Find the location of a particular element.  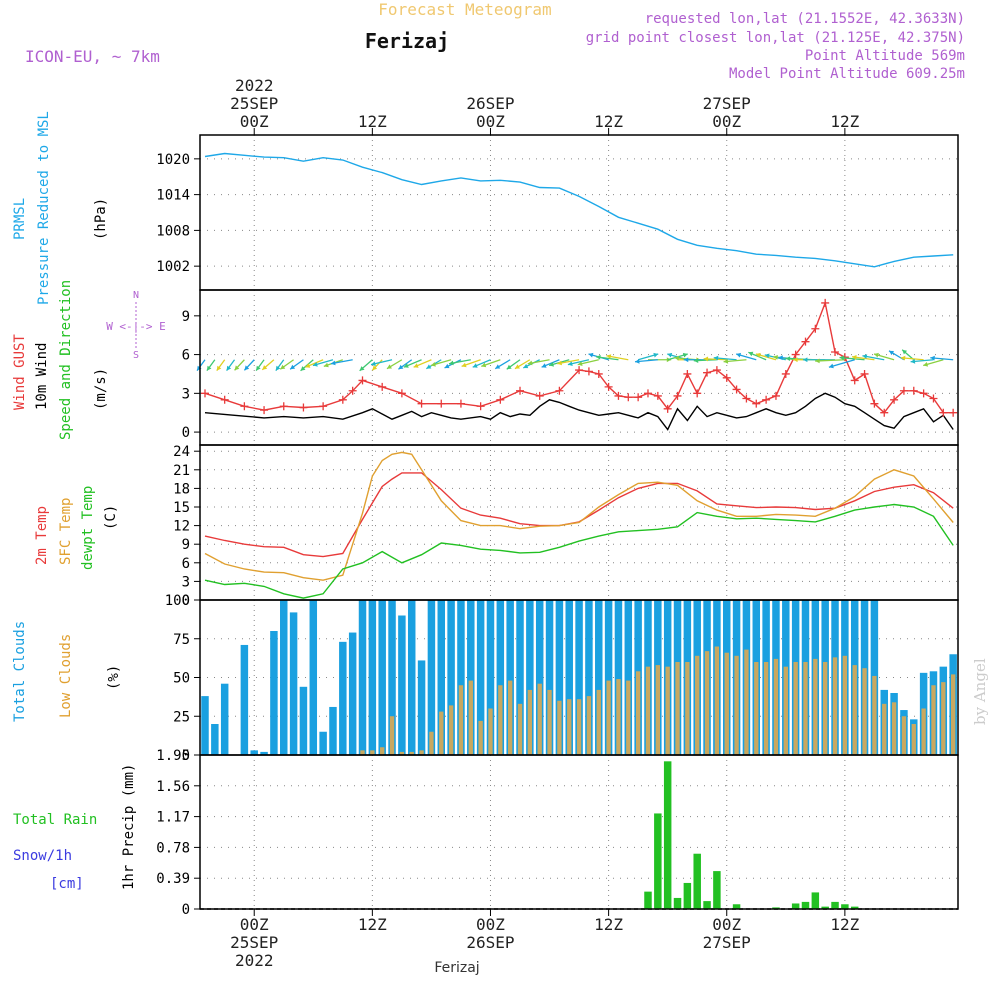

pressure-ytick-label: 1020 is located at coordinates (173, 160).